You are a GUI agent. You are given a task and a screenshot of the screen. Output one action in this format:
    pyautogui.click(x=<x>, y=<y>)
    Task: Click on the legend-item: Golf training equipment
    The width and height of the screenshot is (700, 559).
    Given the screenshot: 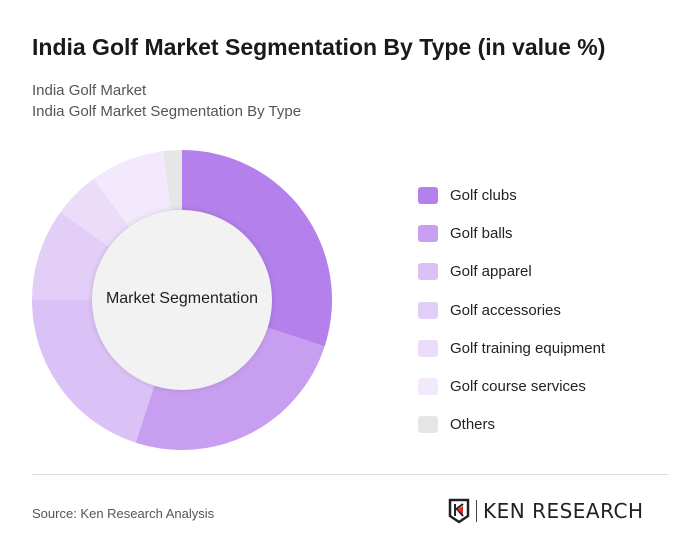 What is the action you would take?
    pyautogui.click(x=511, y=348)
    